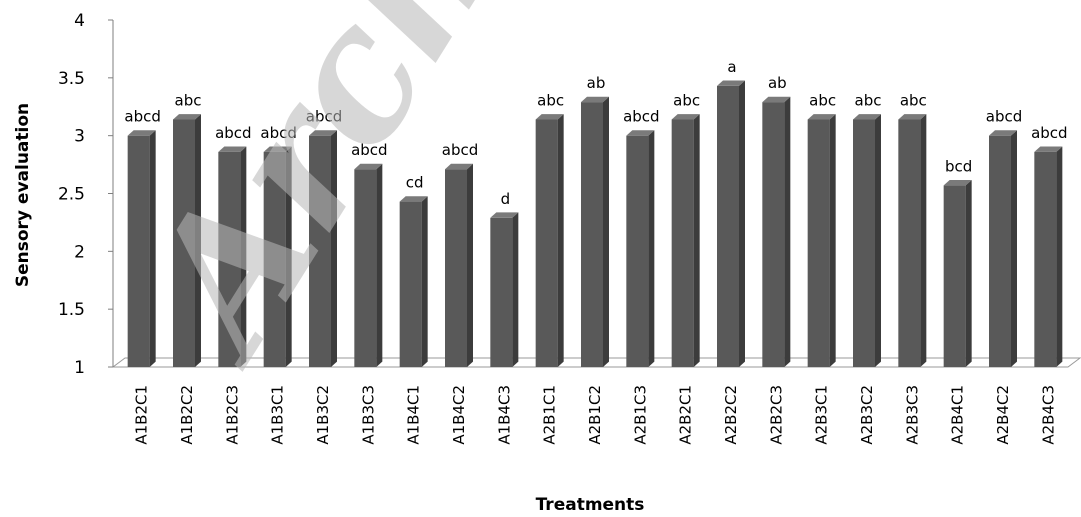 The image size is (1081, 517). I want to click on x-axis-title: Treatments, so click(590, 505).